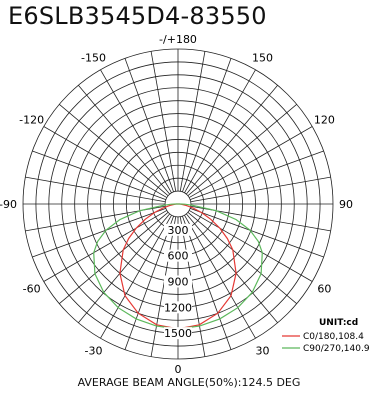  What do you see at coordinates (333, 337) in the screenshot?
I see `legend-label-1: C0/180,108.4` at bounding box center [333, 337].